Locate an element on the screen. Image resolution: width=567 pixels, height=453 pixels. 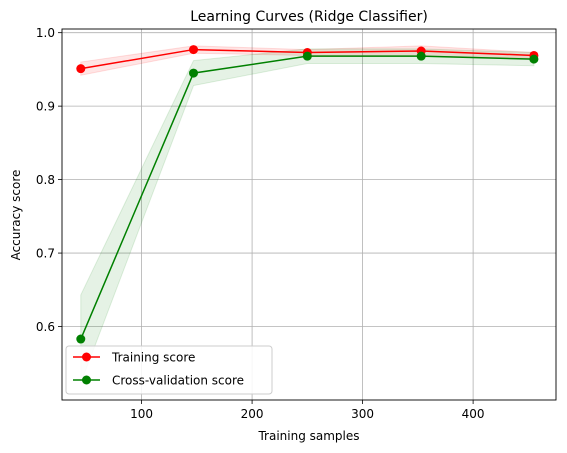
y-tick-label: 1.0 is located at coordinates (45, 33).